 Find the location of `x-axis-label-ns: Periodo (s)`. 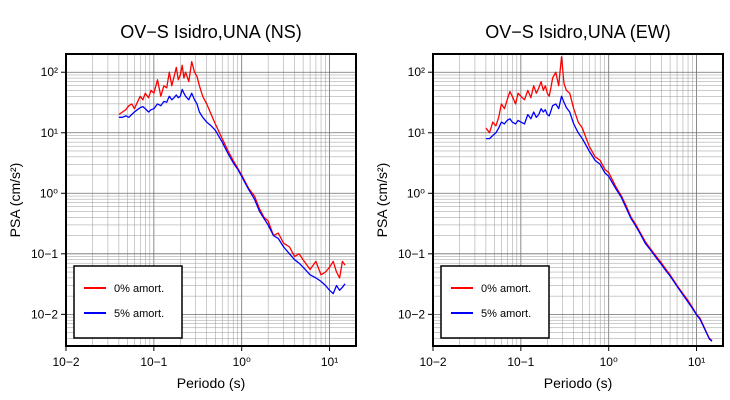

x-axis-label-ns: Periodo (s) is located at coordinates (211, 383).